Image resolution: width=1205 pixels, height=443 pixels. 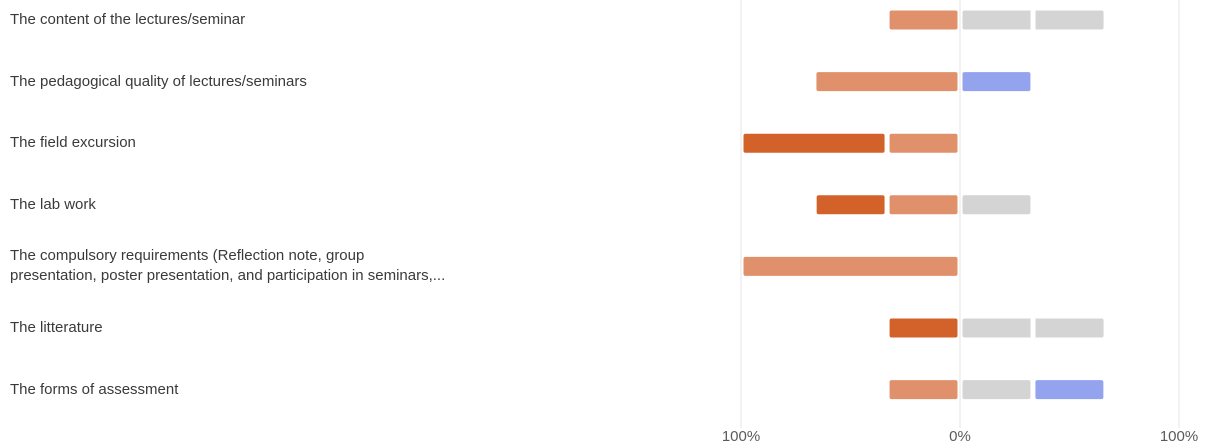 What do you see at coordinates (1179, 435) in the screenshot?
I see `x-tick-label-2: 100%` at bounding box center [1179, 435].